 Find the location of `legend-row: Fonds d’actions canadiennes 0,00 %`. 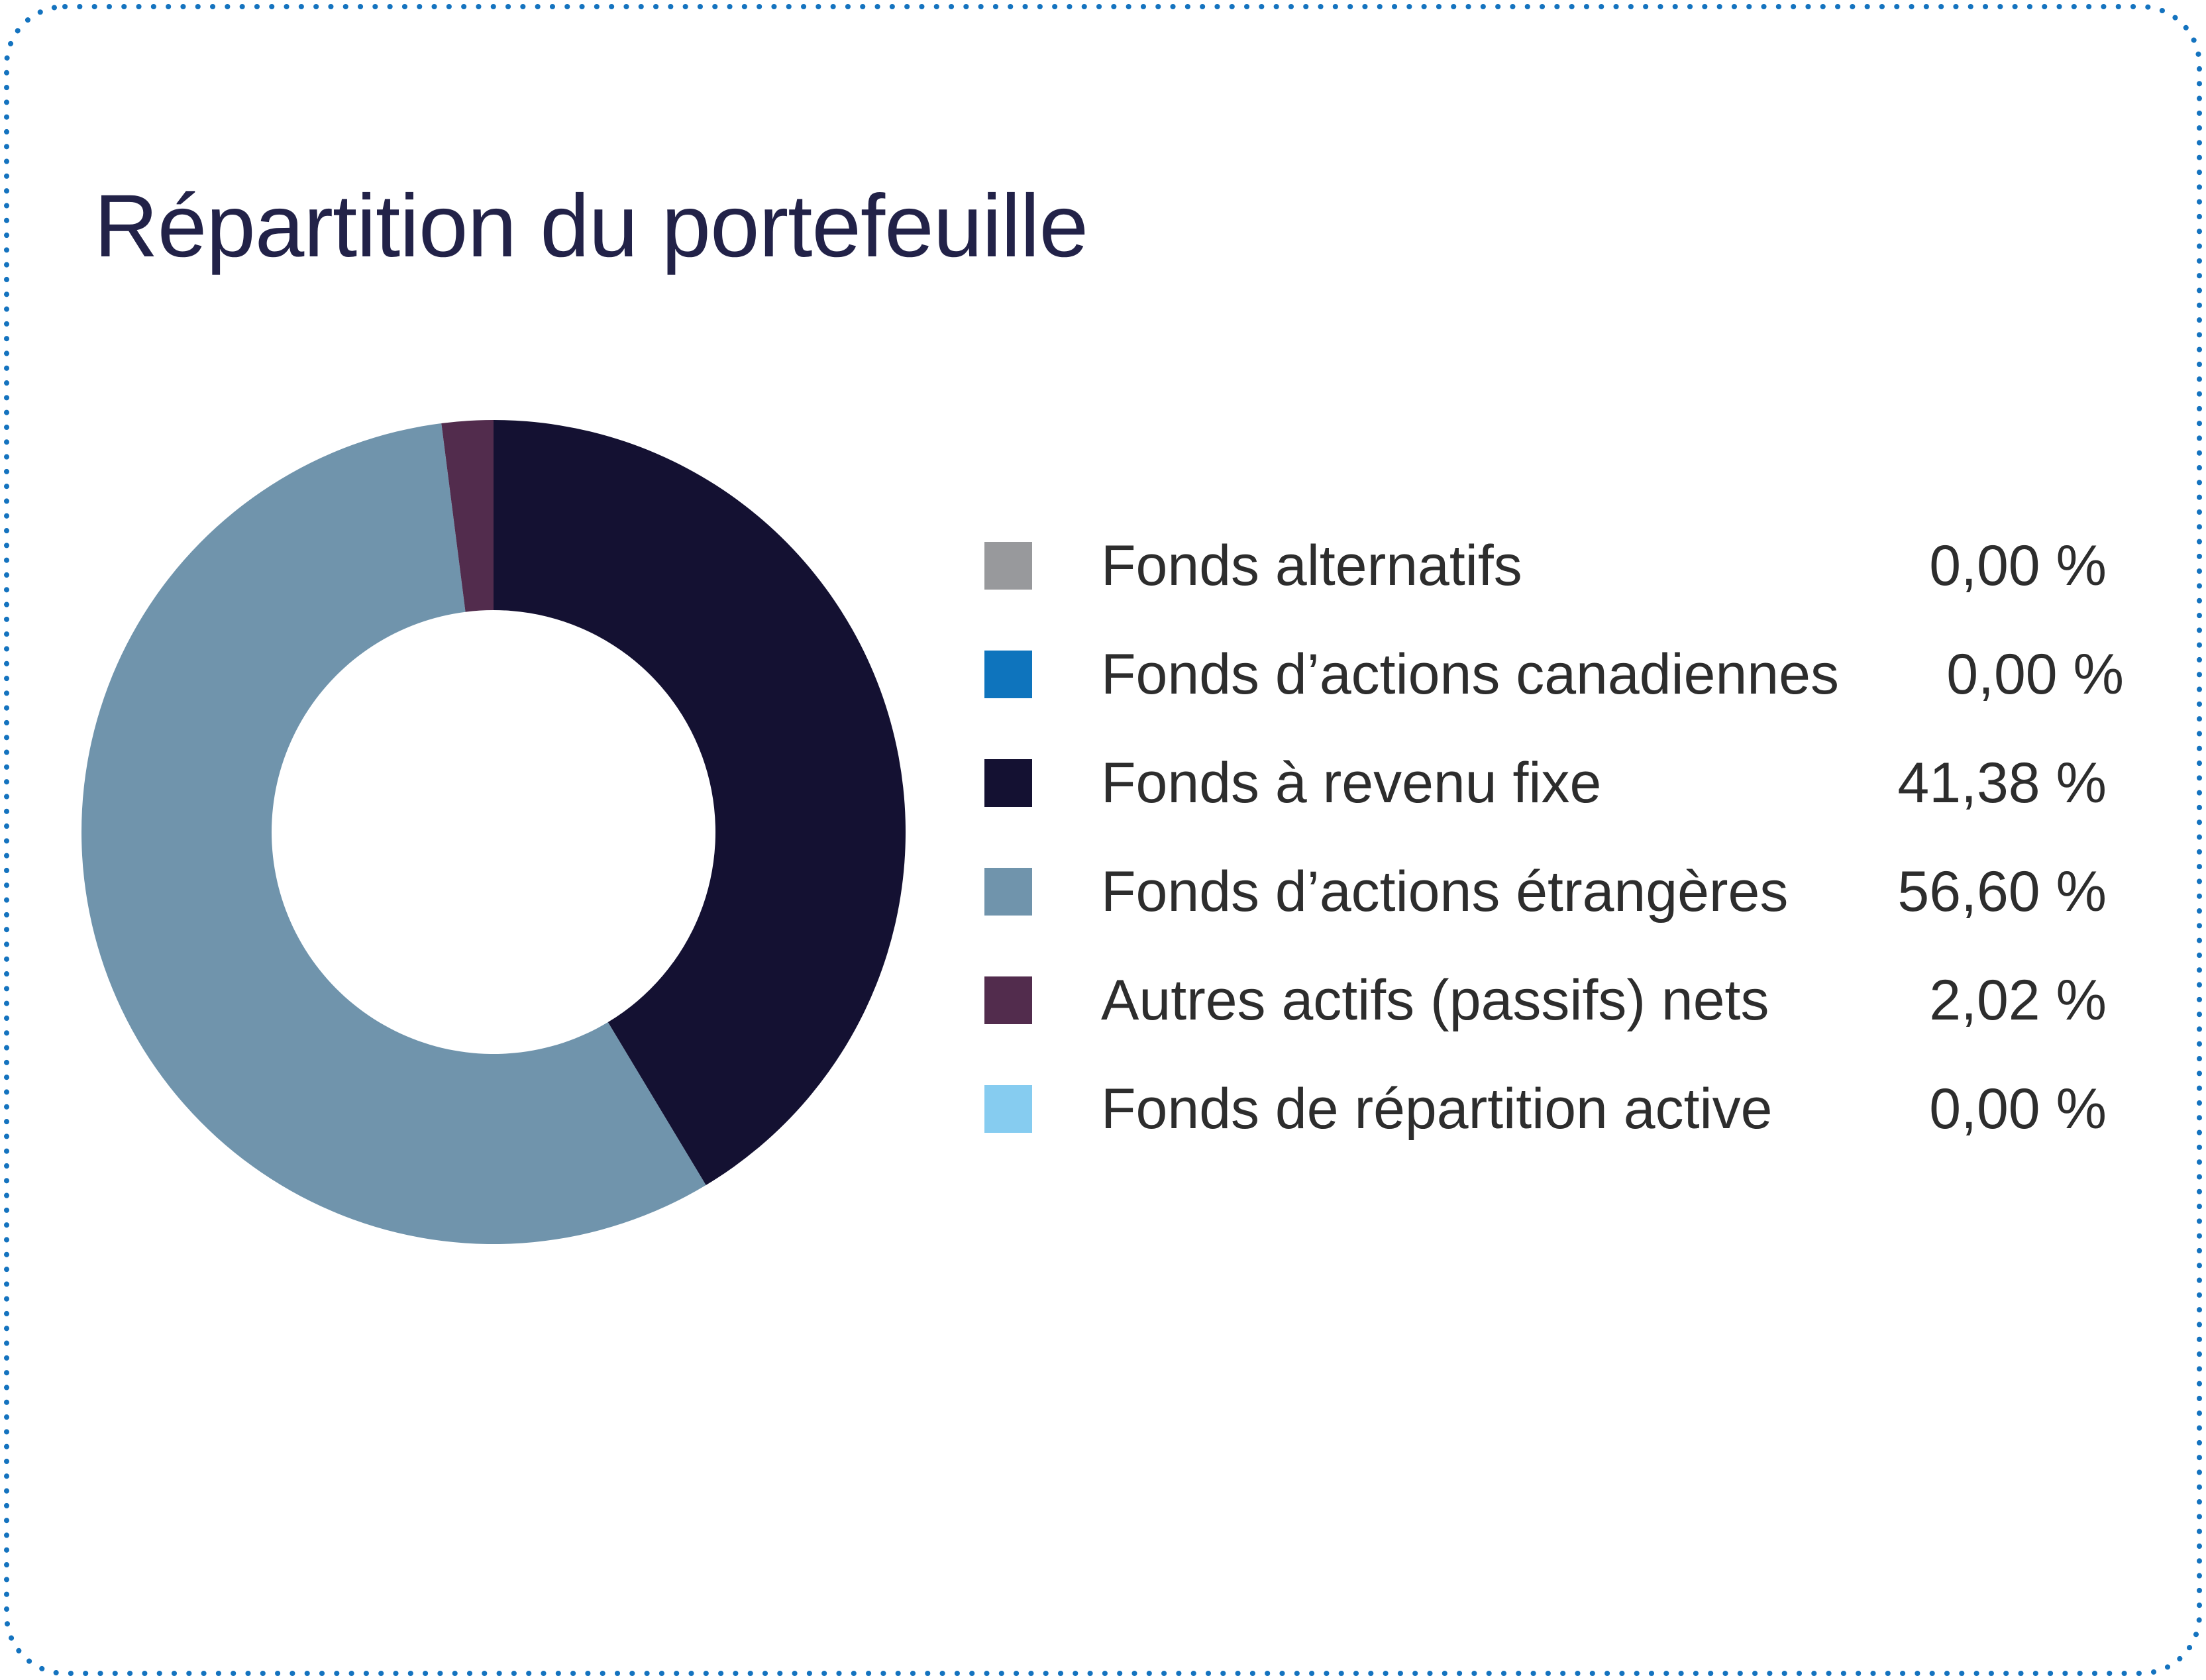

legend-row: Fonds d’actions canadiennes 0,00 % is located at coordinates (1554, 674).